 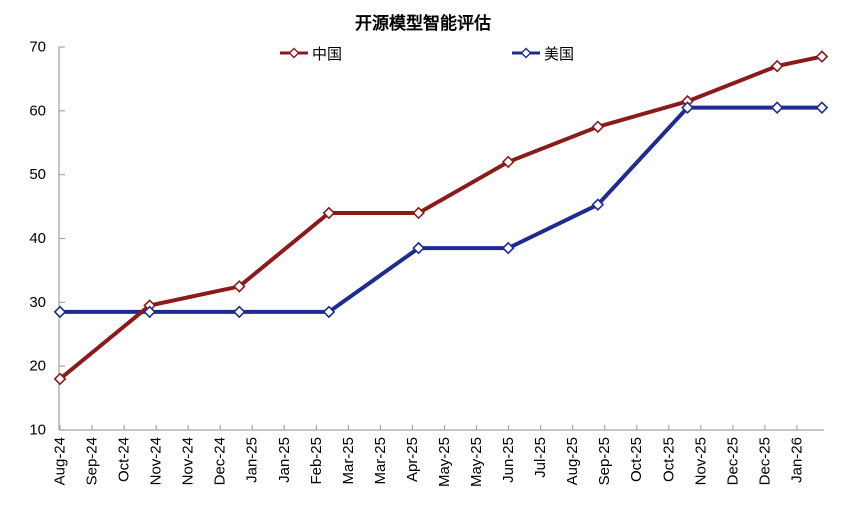 I want to click on y-axis-tick-label: 20, so click(x=37, y=366).